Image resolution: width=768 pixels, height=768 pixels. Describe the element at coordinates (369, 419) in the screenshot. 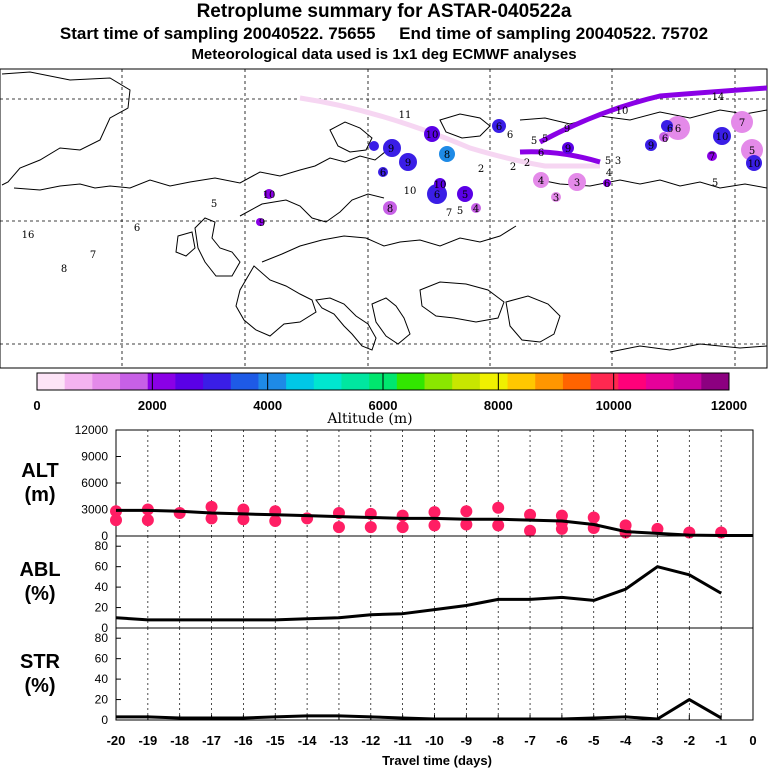

I see `colorbar-label: Altitude (m)` at that location.